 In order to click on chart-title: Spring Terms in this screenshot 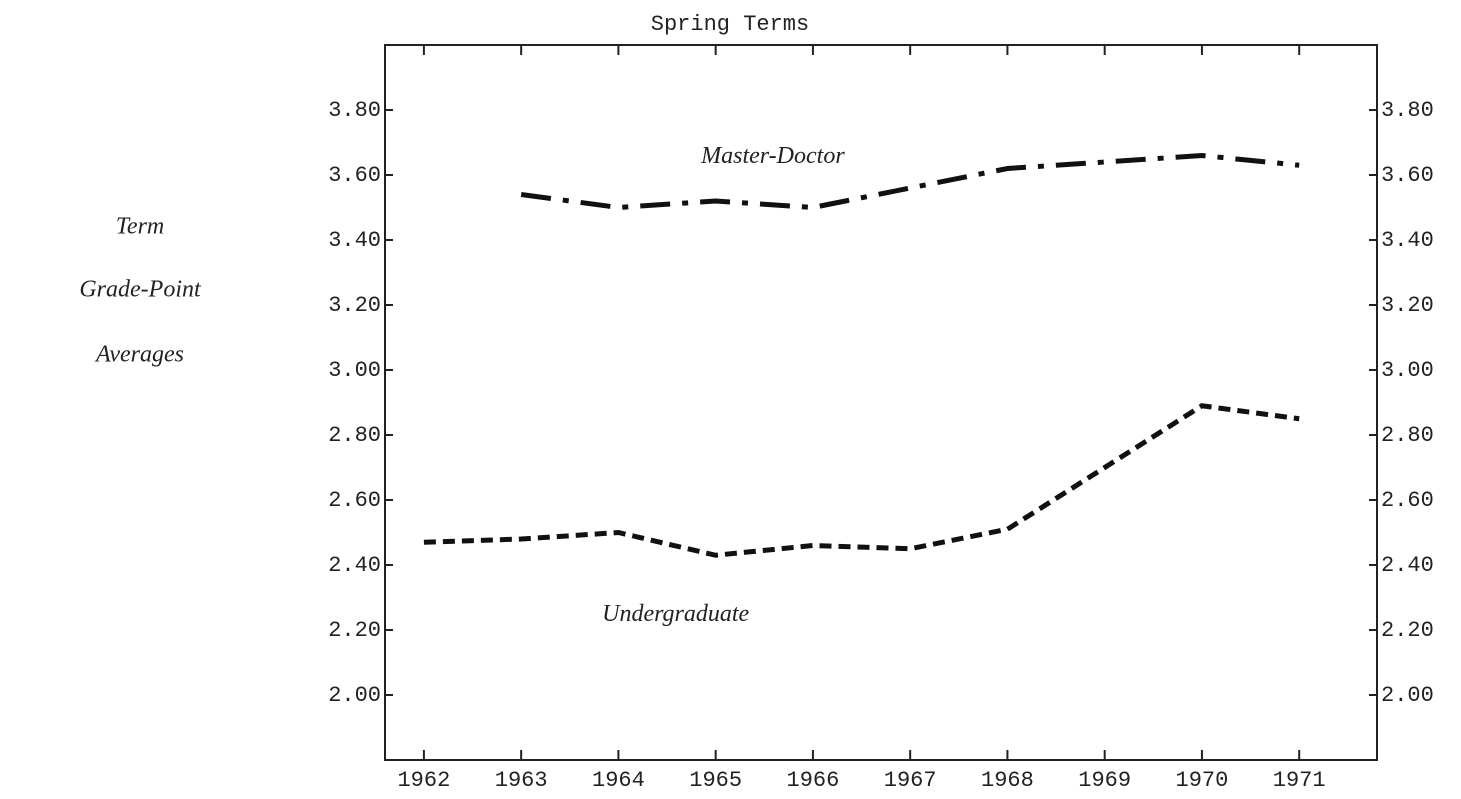, I will do `click(730, 24)`.